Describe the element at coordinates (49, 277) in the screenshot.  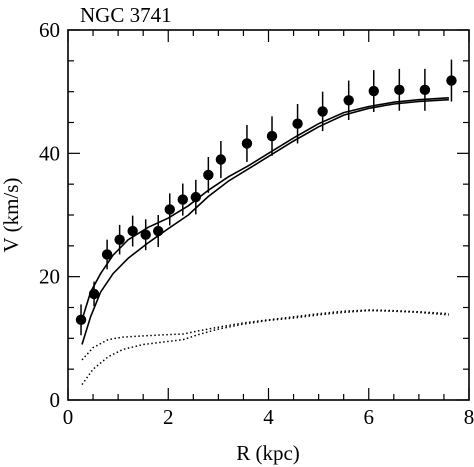
I see `y-tick-label: 20` at that location.